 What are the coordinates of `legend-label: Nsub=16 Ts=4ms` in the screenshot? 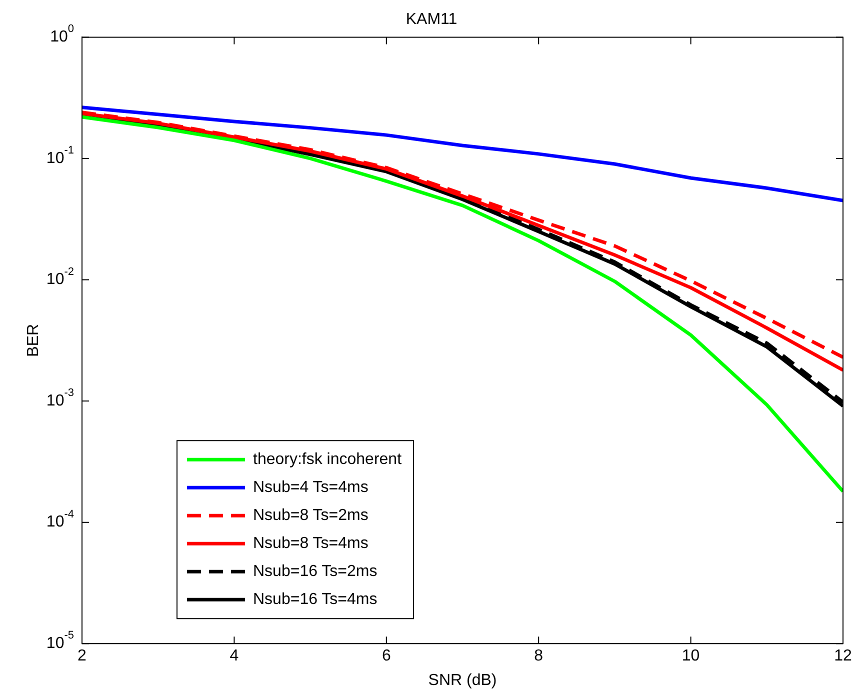 It's located at (315, 599).